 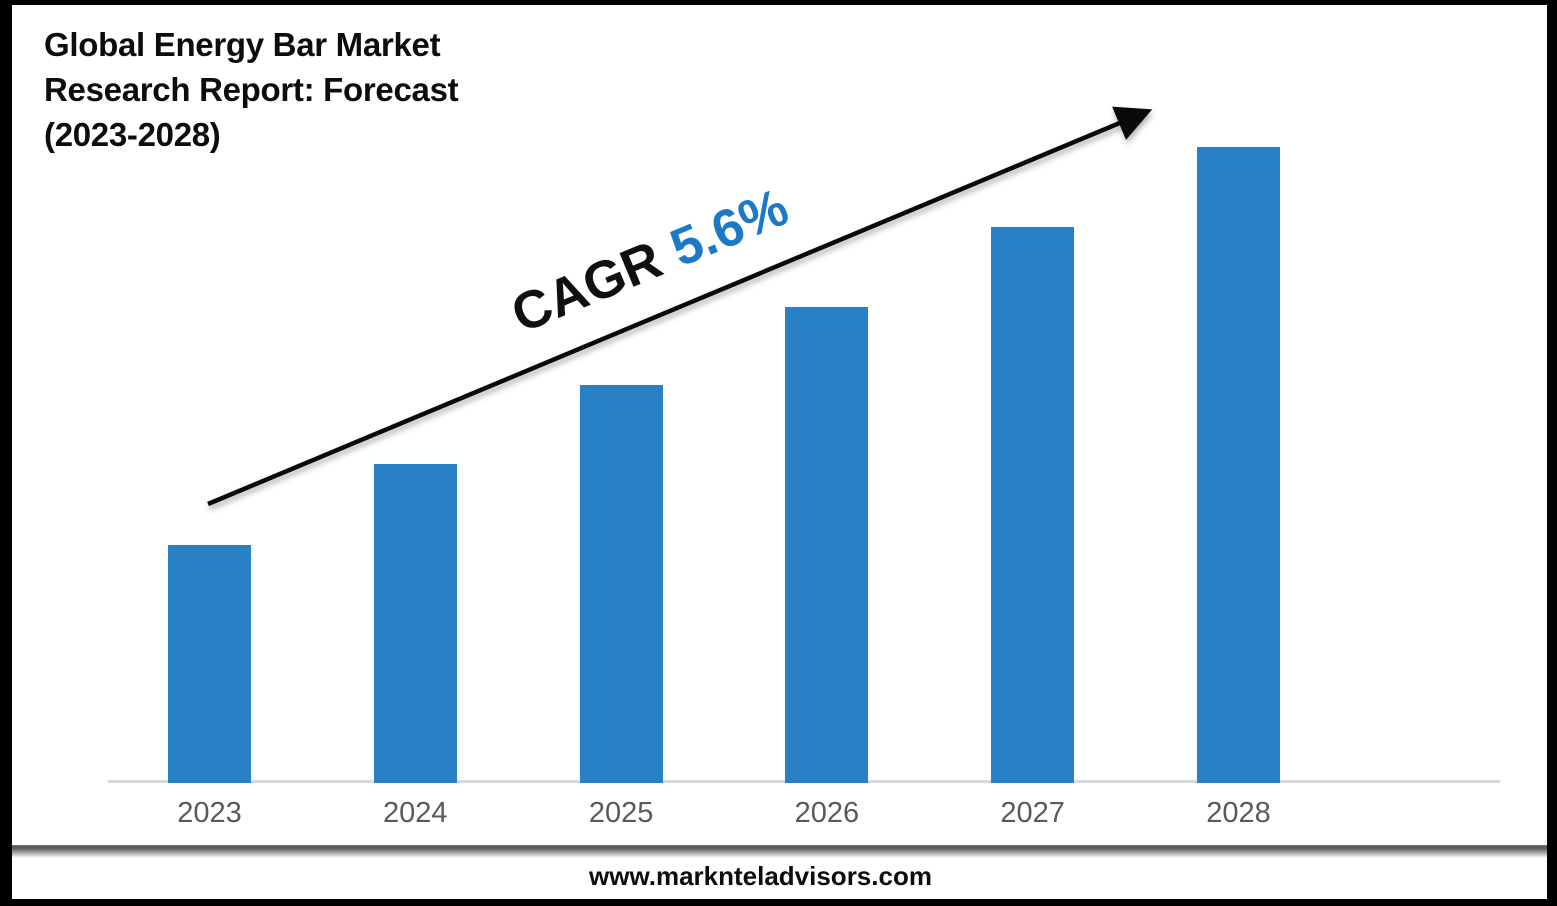 What do you see at coordinates (1033, 505) in the screenshot?
I see `bar-2027` at bounding box center [1033, 505].